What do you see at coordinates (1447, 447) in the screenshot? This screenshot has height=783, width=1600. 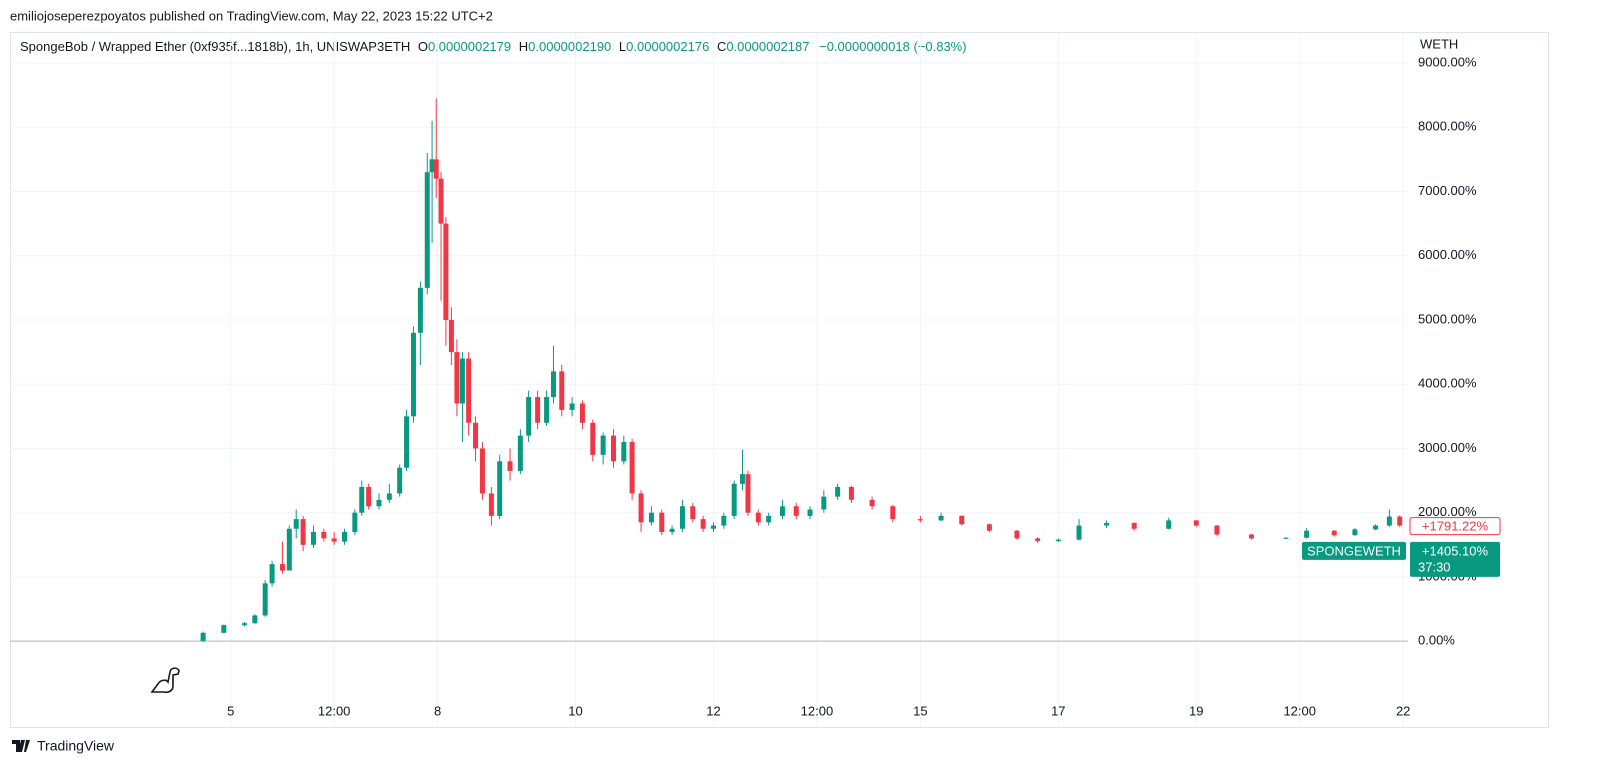 I see `y-tick-label: 3000.00%` at bounding box center [1447, 447].